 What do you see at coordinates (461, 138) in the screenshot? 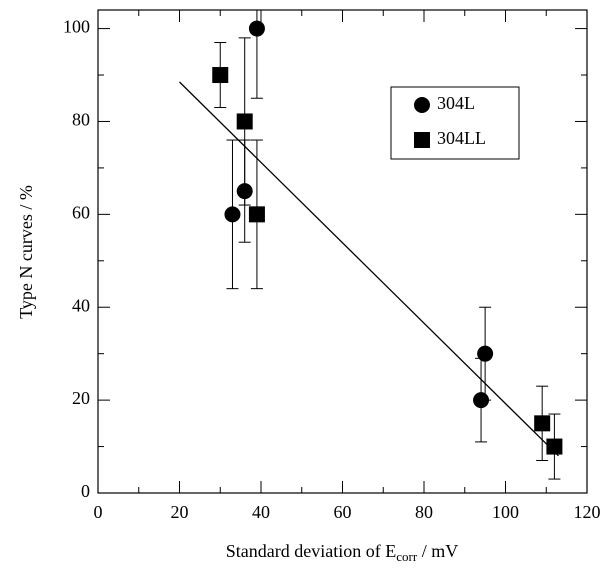
I see `legend-label: 304LL` at bounding box center [461, 138].